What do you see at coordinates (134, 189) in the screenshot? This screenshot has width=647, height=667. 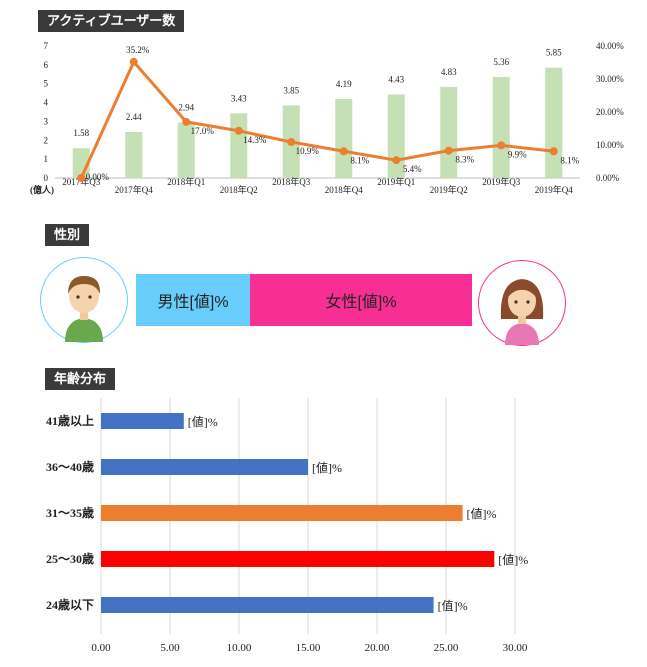 I see `x-tick-label: 2017年Q4` at bounding box center [134, 189].